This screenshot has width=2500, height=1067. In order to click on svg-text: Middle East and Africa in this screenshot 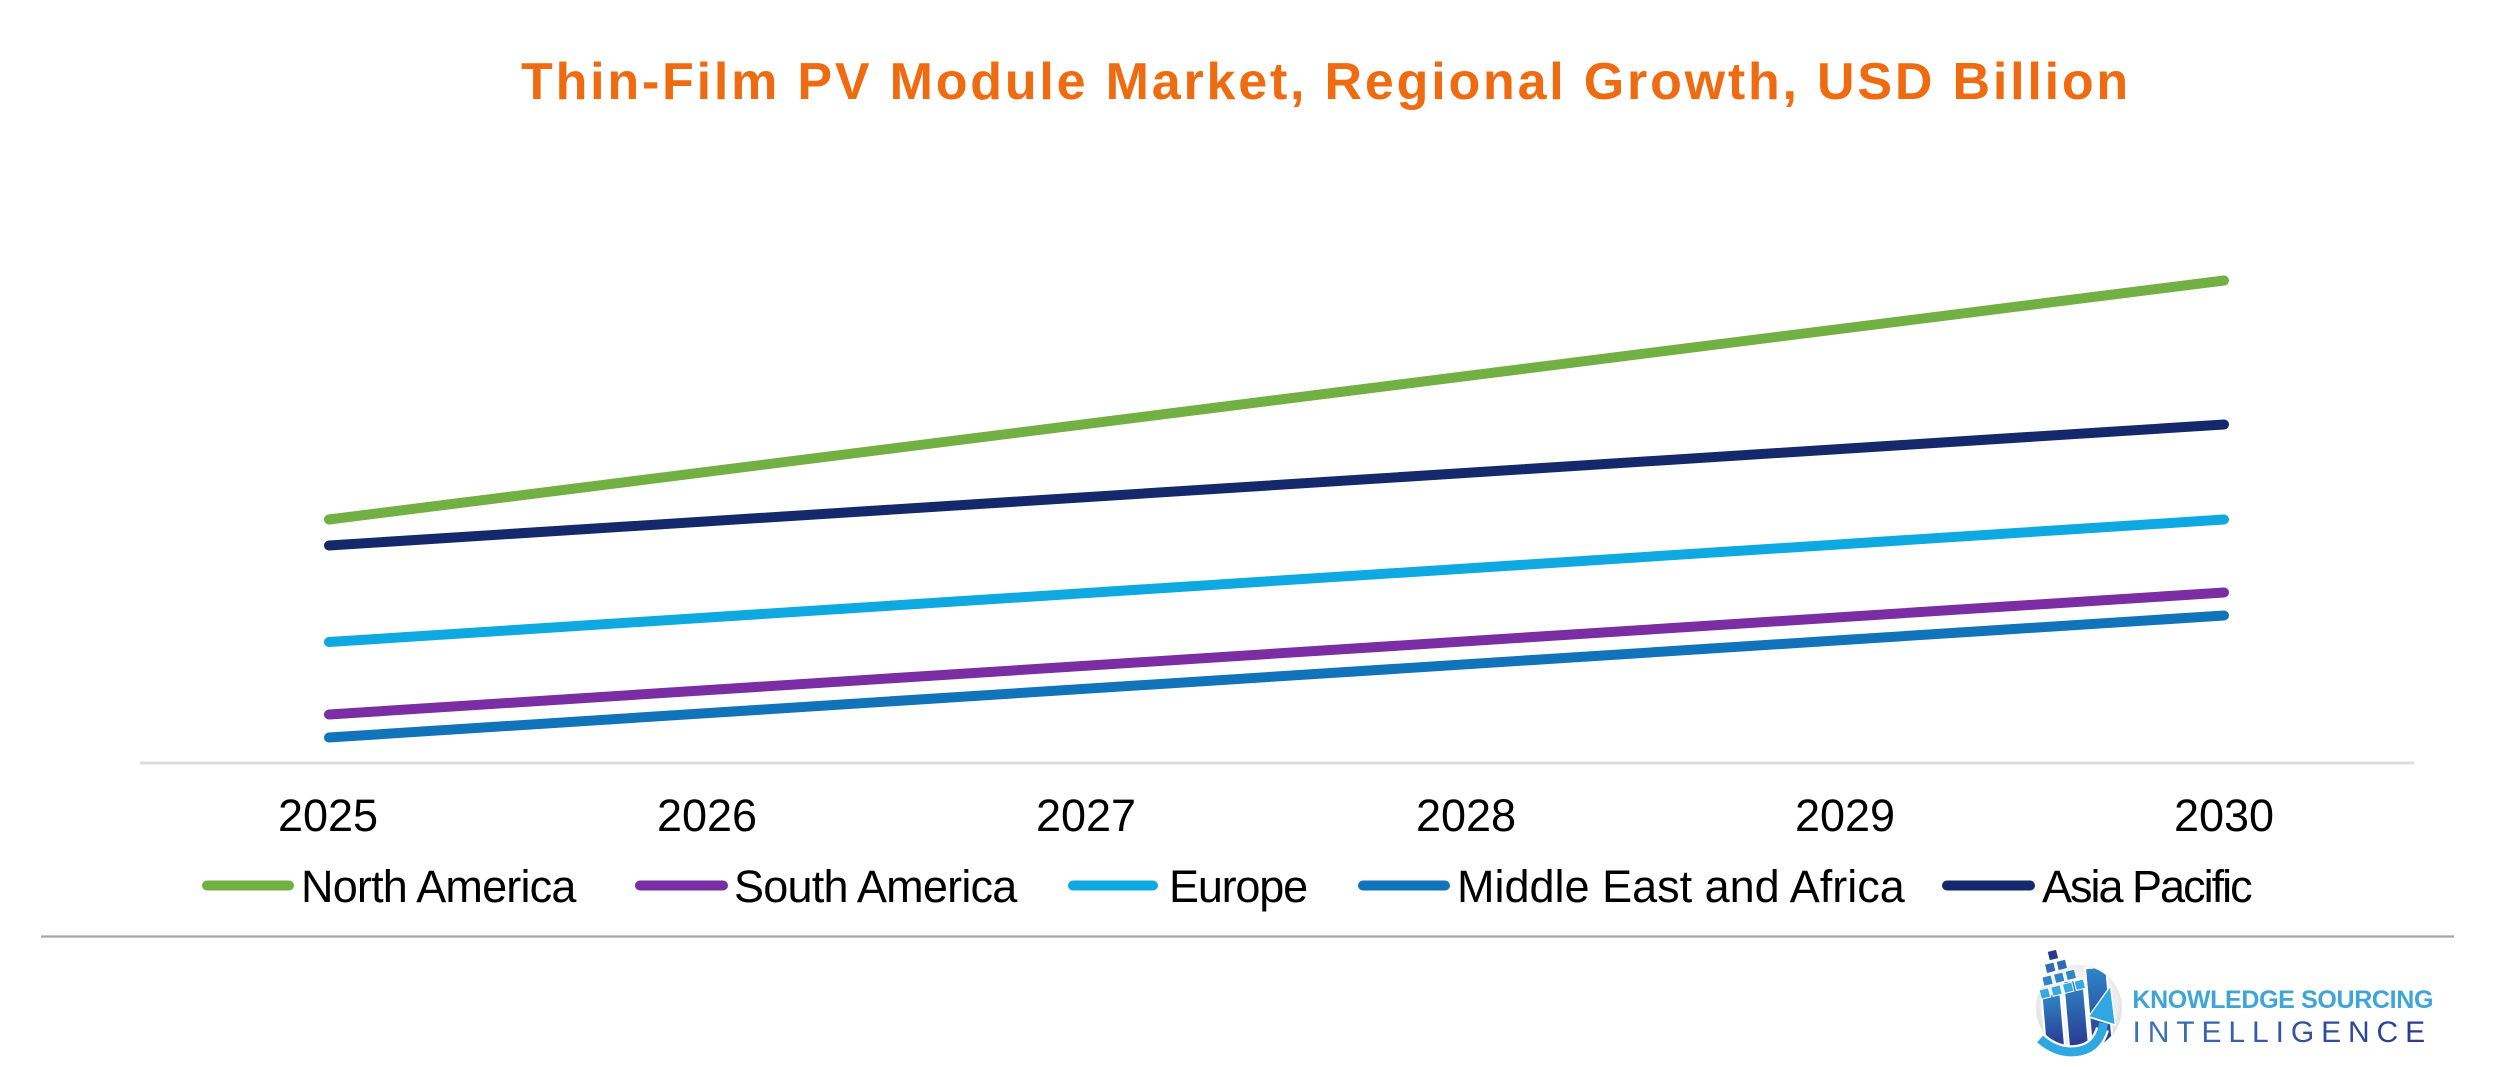, I will do `click(1681, 886)`.